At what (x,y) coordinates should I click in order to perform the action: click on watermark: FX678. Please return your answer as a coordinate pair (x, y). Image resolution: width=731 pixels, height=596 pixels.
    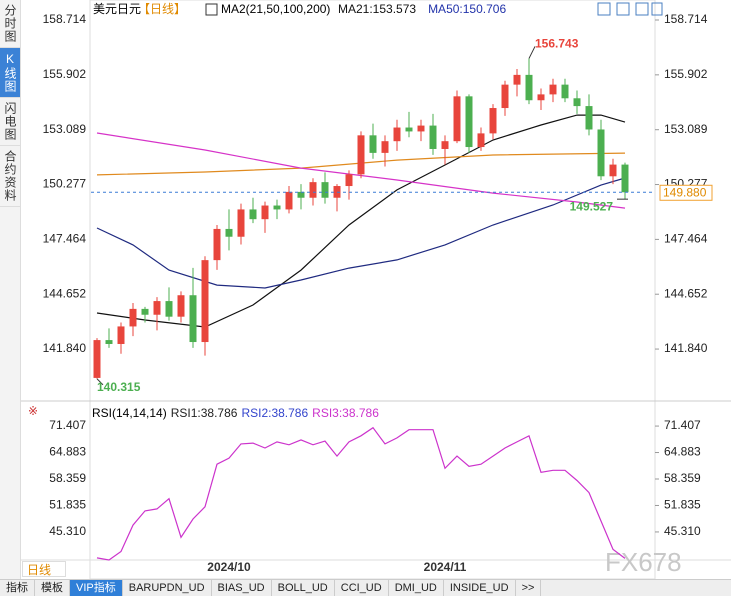
    Looking at the image, I should click on (643, 562).